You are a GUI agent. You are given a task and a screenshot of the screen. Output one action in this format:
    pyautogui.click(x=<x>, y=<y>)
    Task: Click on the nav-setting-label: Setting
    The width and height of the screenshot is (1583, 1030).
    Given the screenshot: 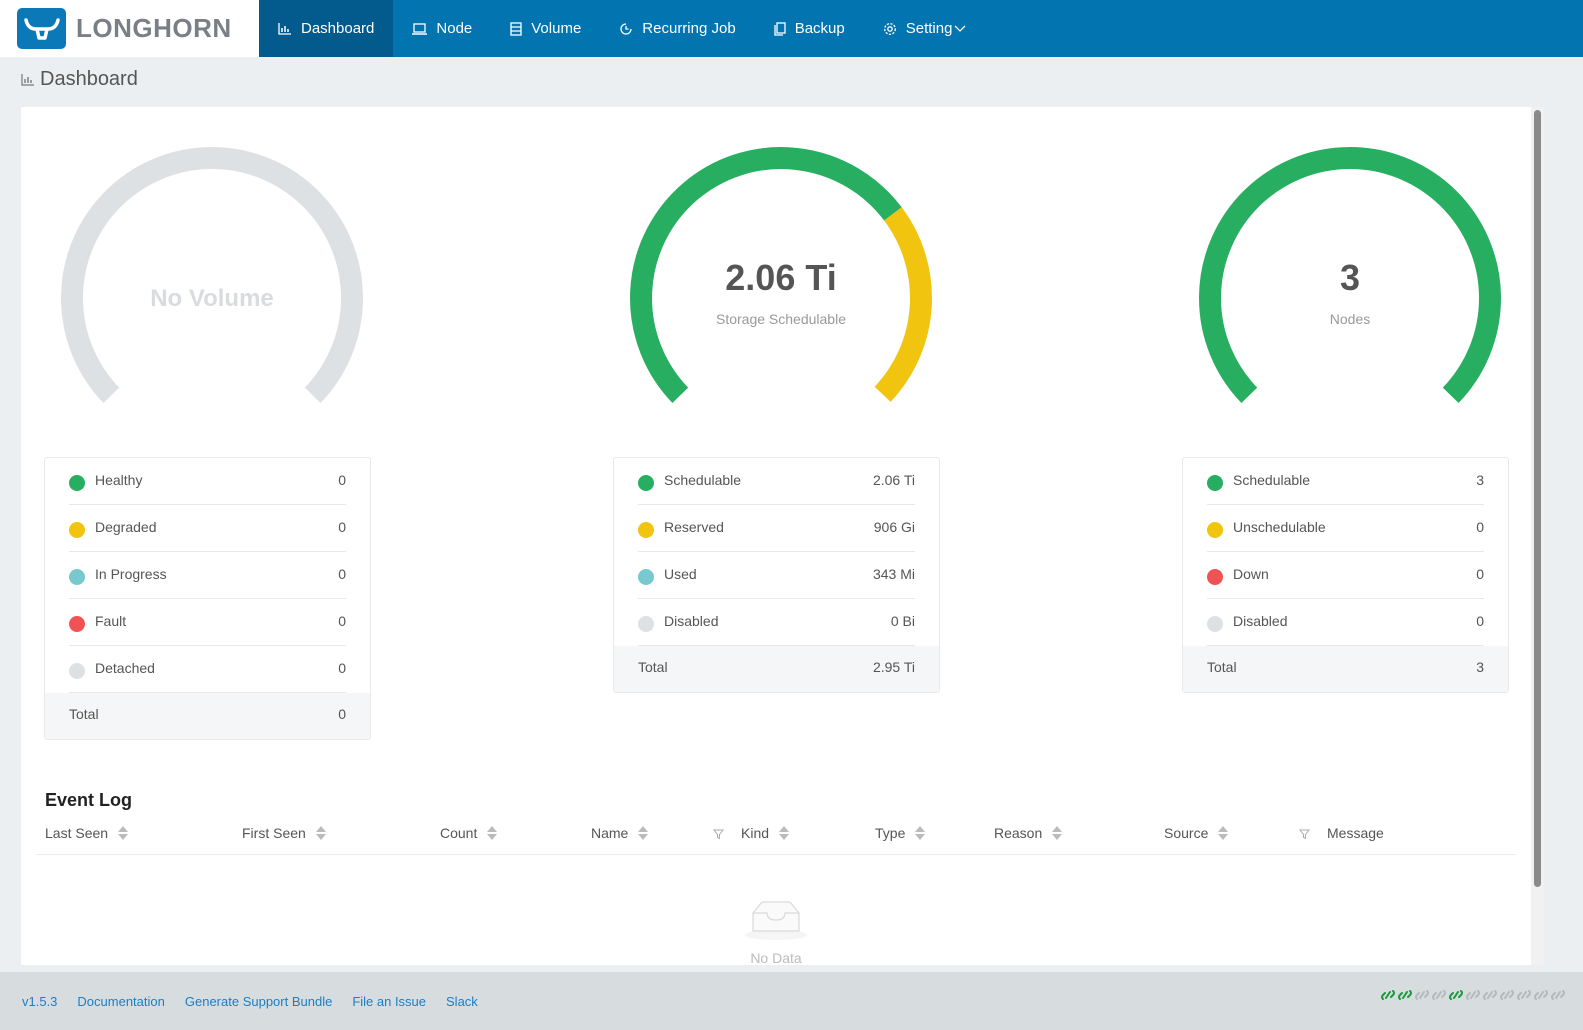 What is the action you would take?
    pyautogui.click(x=929, y=28)
    